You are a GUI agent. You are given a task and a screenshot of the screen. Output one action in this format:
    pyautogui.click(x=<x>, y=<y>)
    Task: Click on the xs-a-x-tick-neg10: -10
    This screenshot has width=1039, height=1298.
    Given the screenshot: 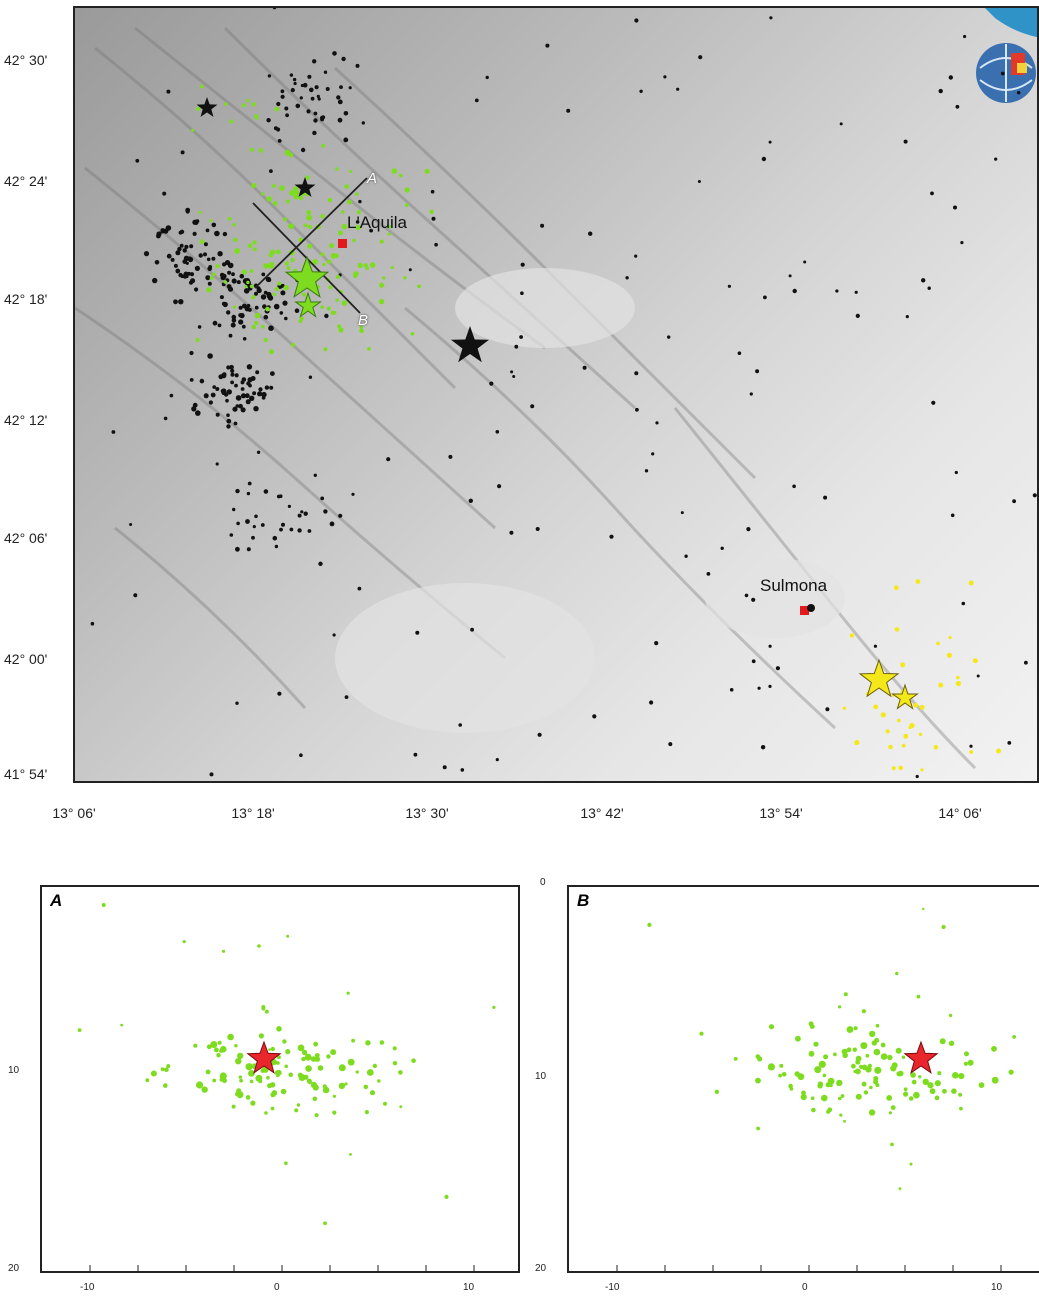 What is the action you would take?
    pyautogui.click(x=87, y=1287)
    